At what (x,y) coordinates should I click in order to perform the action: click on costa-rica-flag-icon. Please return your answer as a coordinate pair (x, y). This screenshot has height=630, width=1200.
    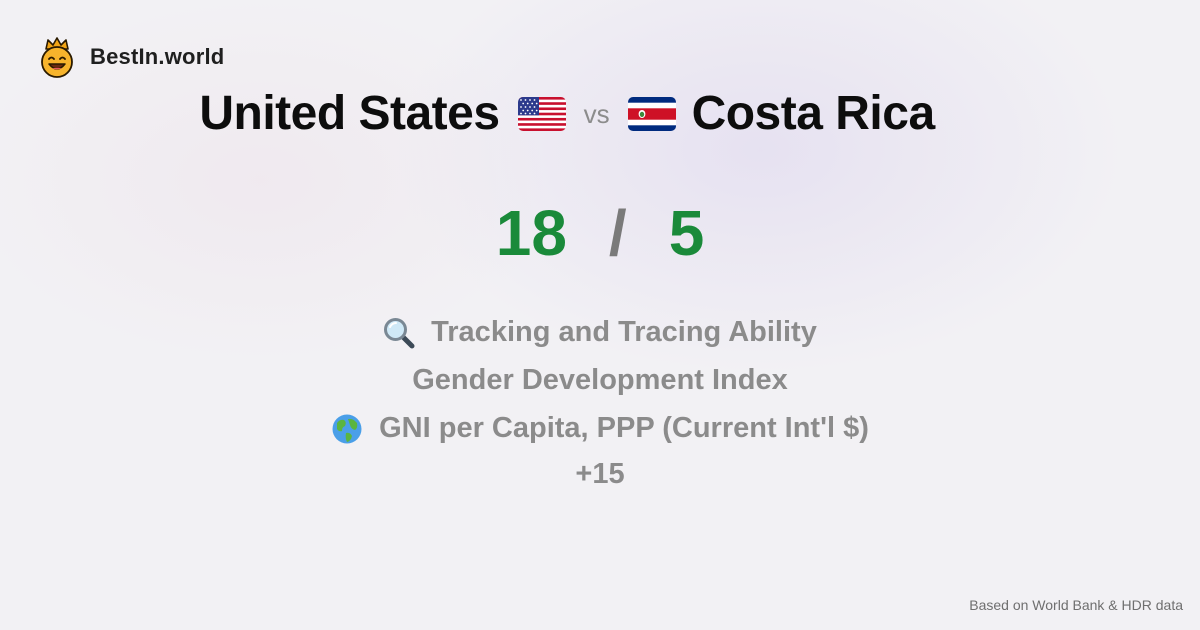
    Looking at the image, I should click on (651, 113).